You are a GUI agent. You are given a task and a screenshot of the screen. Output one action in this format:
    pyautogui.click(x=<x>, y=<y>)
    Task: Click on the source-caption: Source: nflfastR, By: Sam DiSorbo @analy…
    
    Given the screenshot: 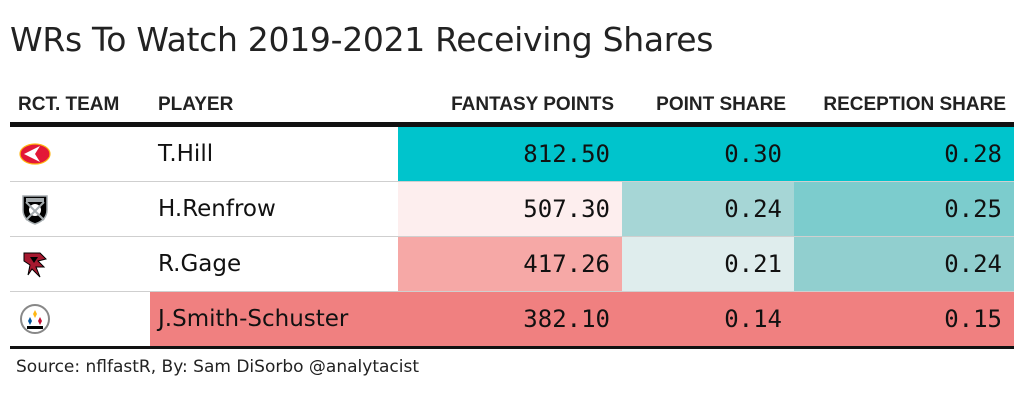 What is the action you would take?
    pyautogui.click(x=217, y=367)
    